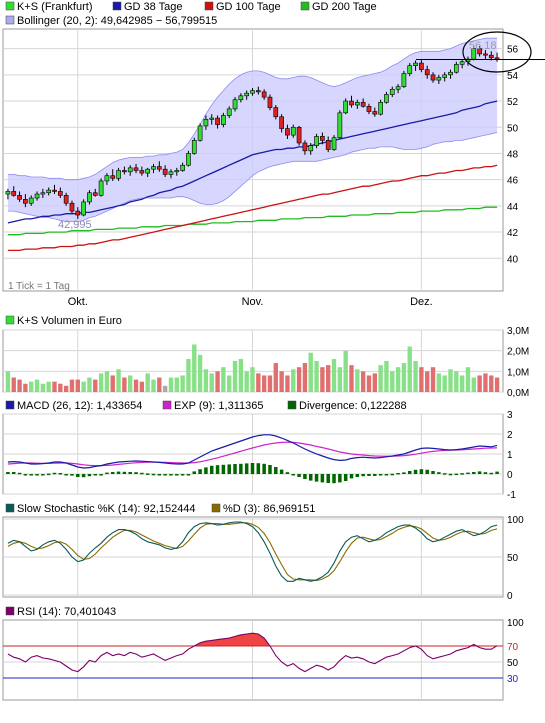 The height and width of the screenshot is (723, 545). What do you see at coordinates (252, 221) in the screenshot?
I see `gd200-line` at bounding box center [252, 221].